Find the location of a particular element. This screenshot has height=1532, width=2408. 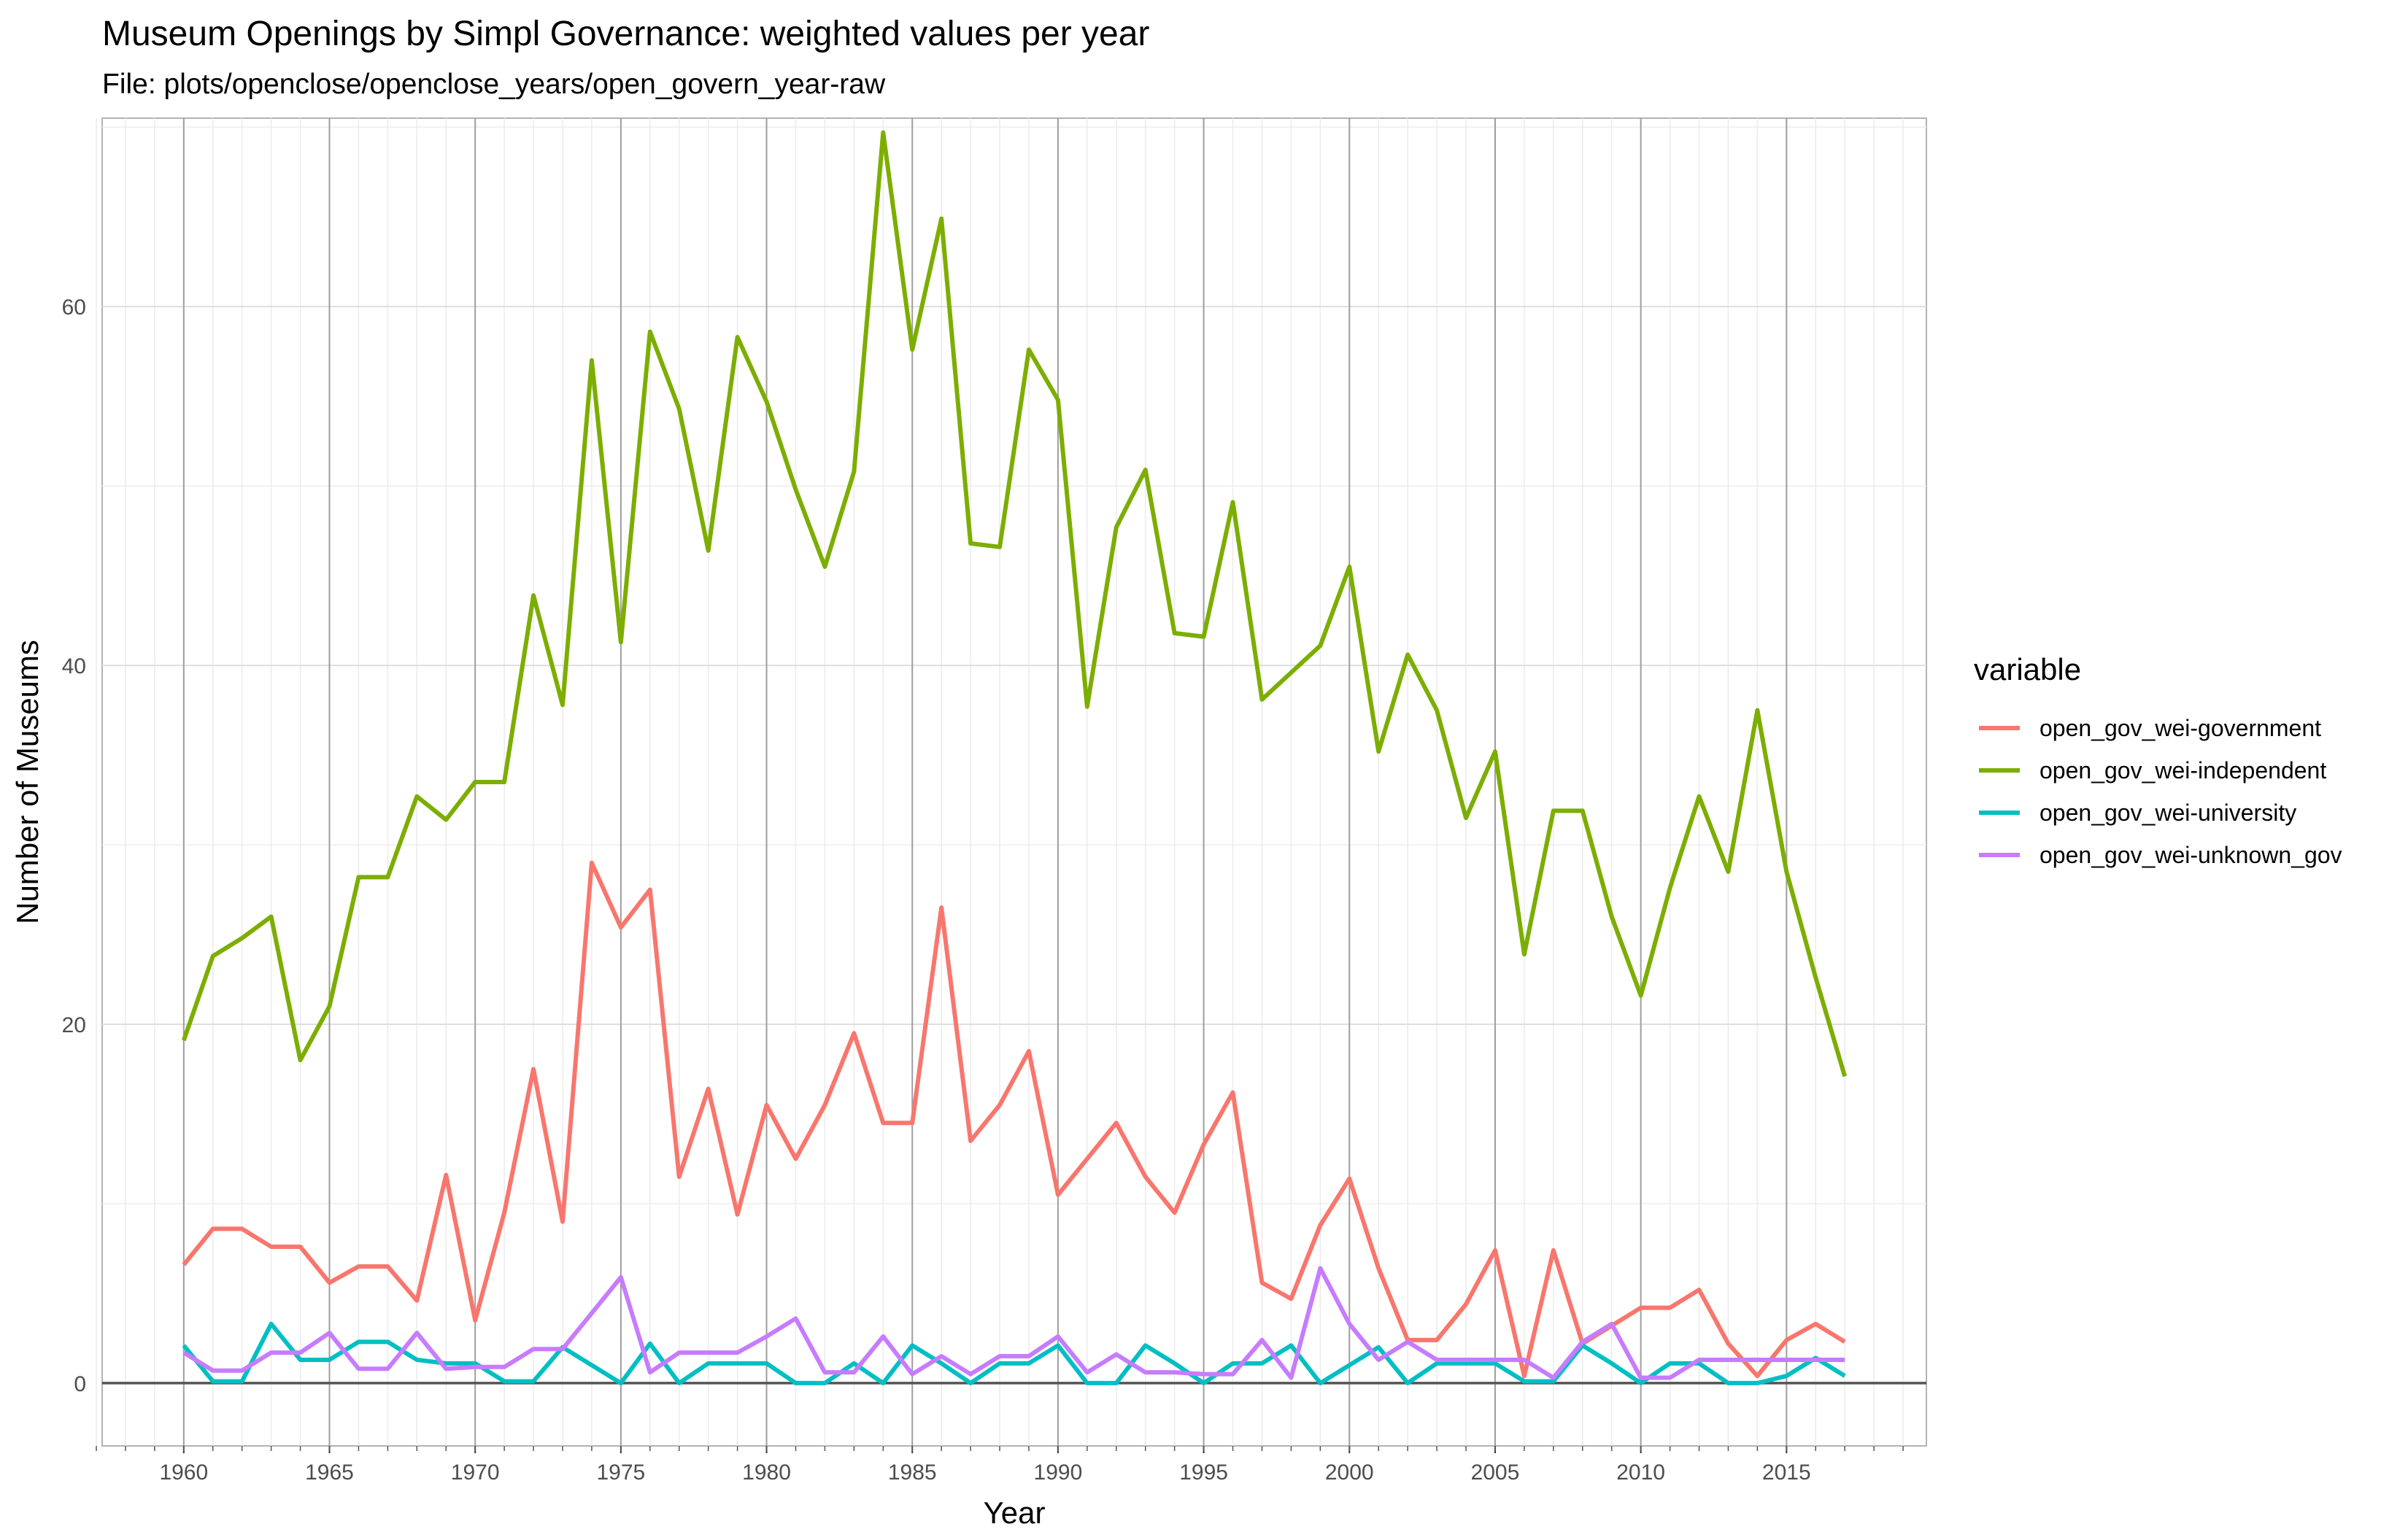

legend-label-1: open_gov_wei-independent is located at coordinates (2183, 771).